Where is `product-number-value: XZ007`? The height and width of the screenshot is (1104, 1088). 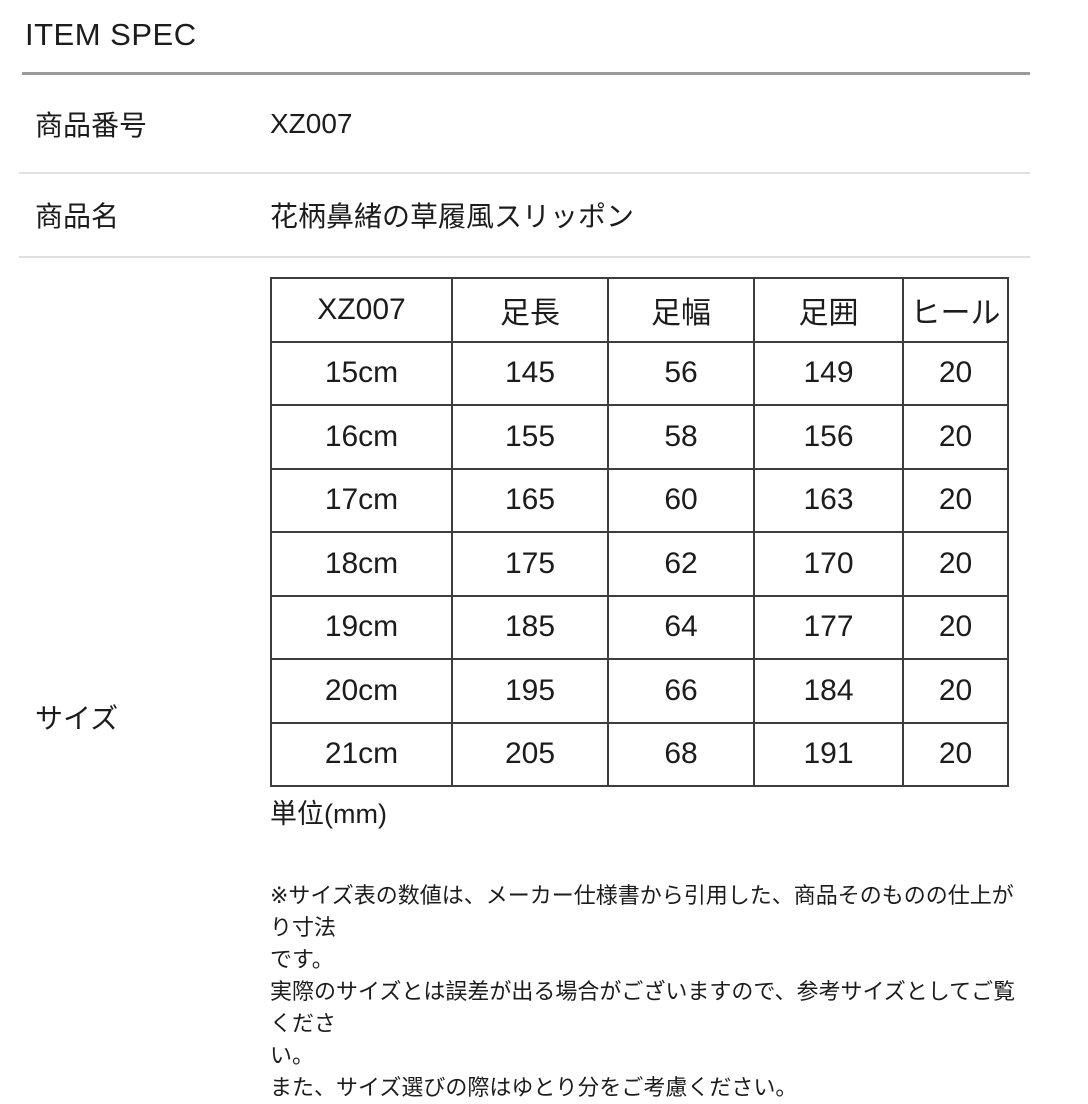 product-number-value: XZ007 is located at coordinates (311, 123).